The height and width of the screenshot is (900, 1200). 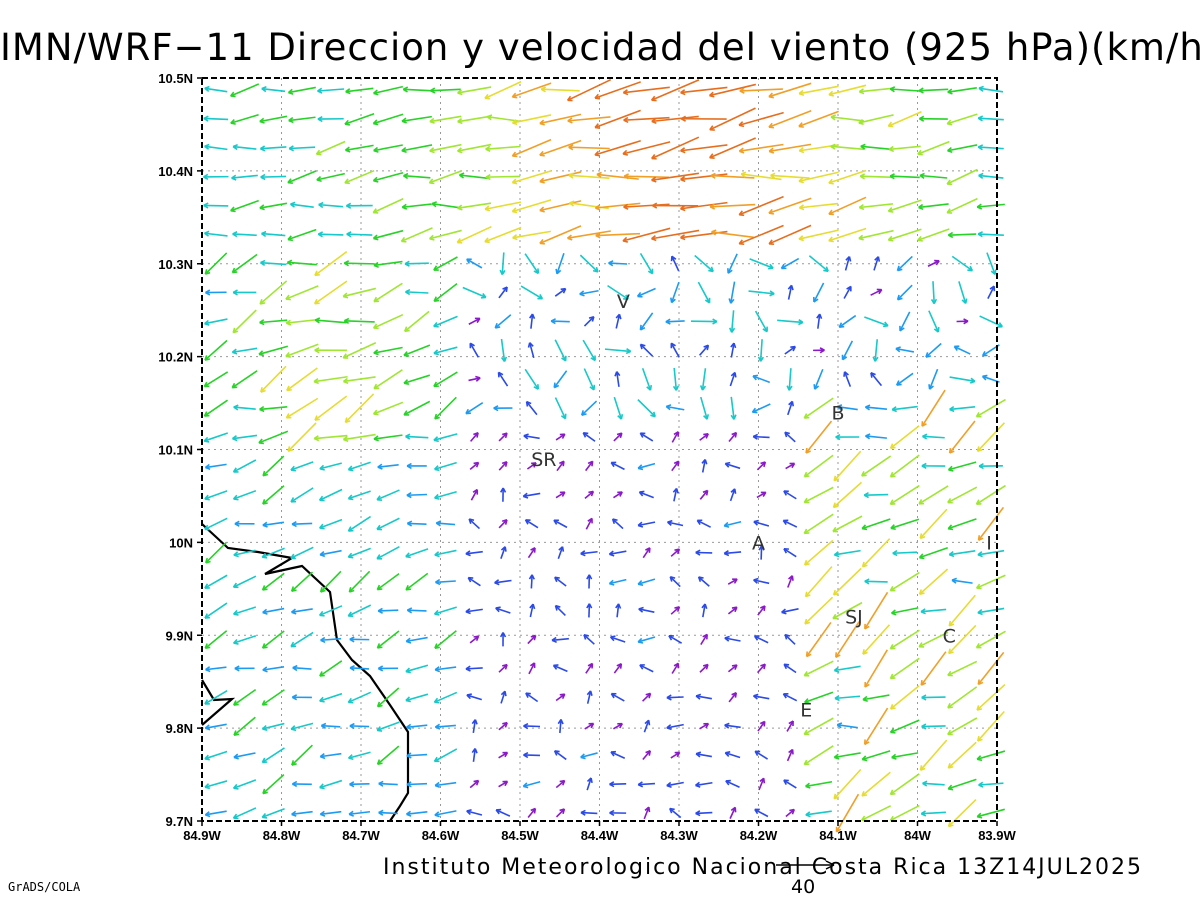 What do you see at coordinates (179, 728) in the screenshot?
I see `y-tick-label: 9.8N` at bounding box center [179, 728].